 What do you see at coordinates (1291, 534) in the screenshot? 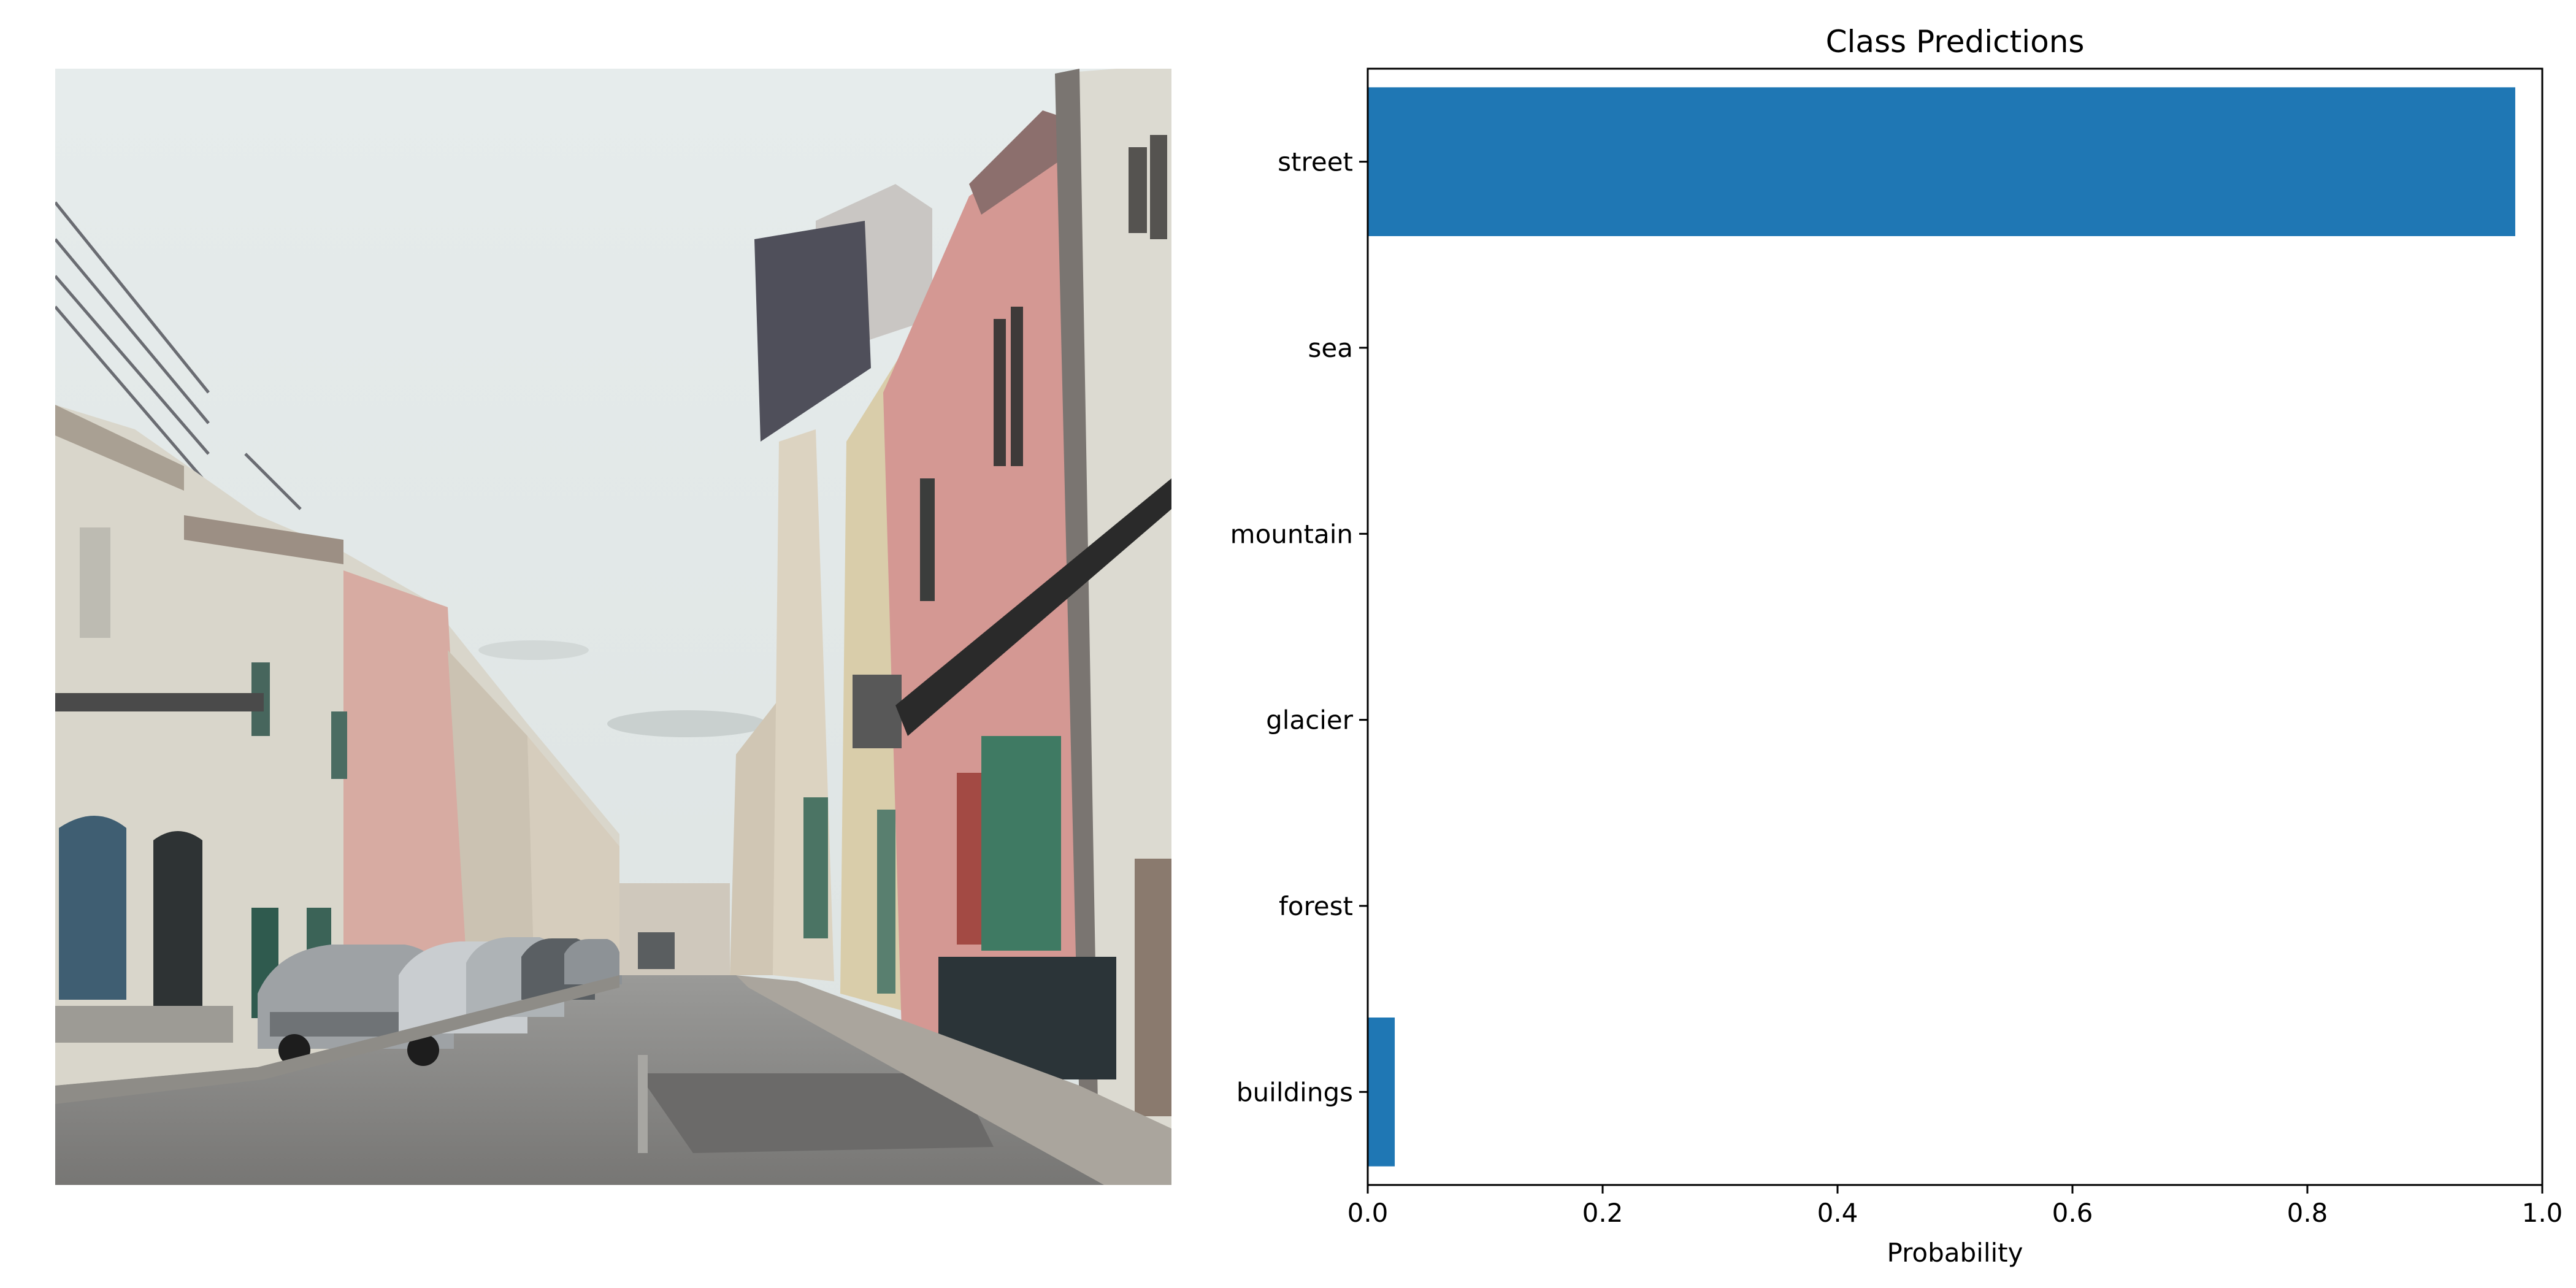
I see `y-tick-label: mountain` at bounding box center [1291, 534].